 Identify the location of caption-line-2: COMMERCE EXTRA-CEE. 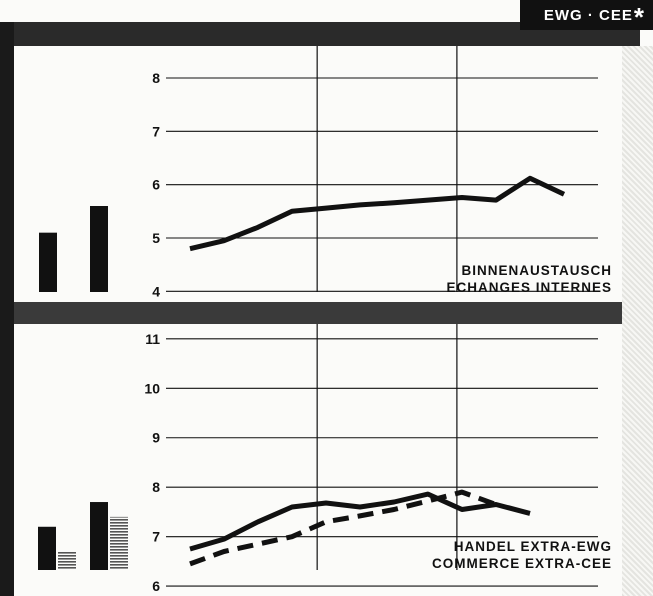
(521, 563).